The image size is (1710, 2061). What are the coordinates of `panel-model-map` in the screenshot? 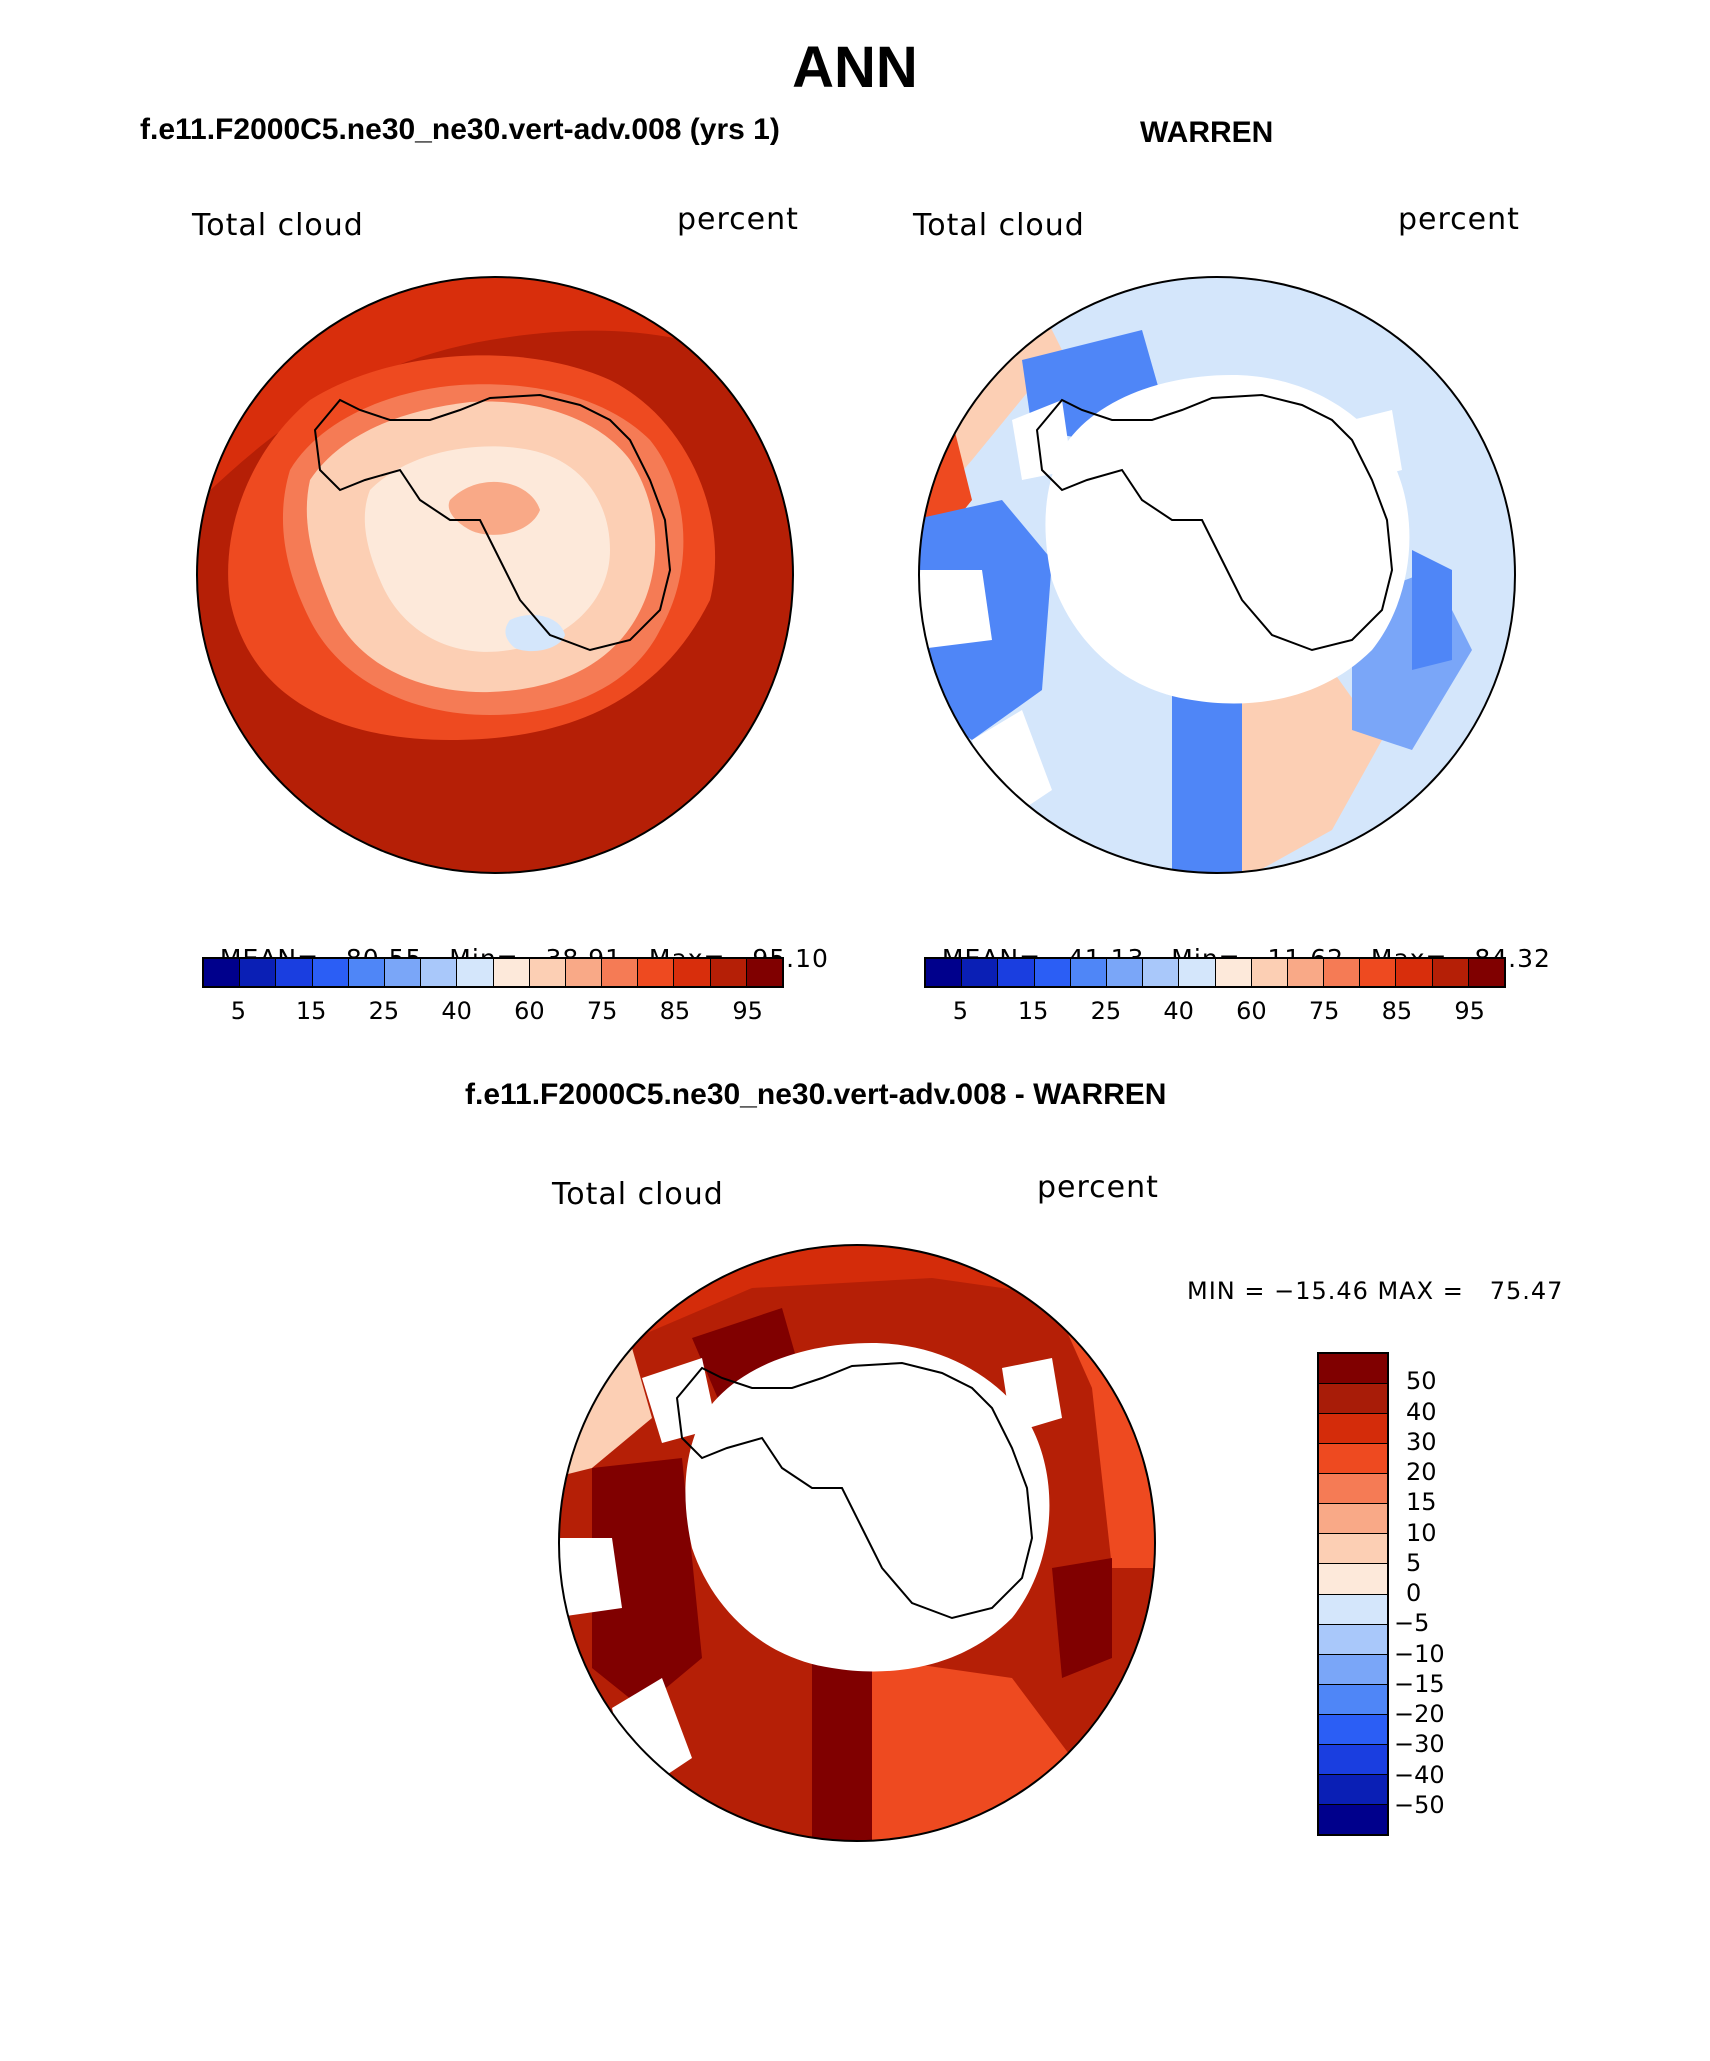 It's located at (495, 575).